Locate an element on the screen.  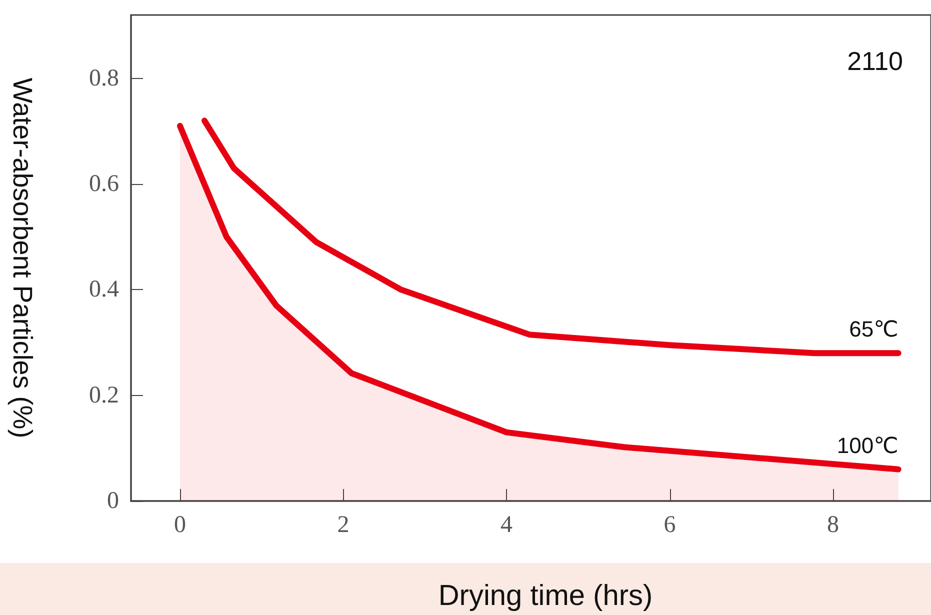
x-tick-label: 8 is located at coordinates (833, 525).